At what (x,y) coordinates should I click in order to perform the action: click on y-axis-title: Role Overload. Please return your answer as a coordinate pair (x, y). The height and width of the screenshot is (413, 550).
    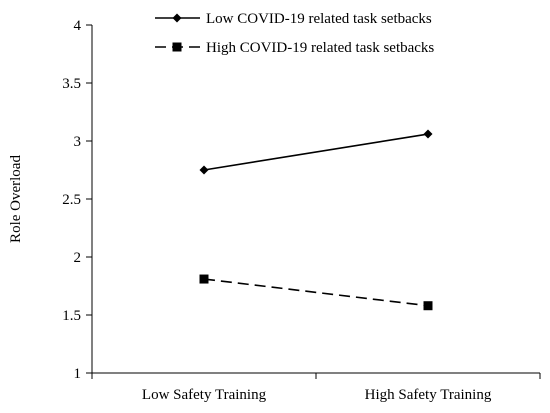
    Looking at the image, I should click on (16, 199).